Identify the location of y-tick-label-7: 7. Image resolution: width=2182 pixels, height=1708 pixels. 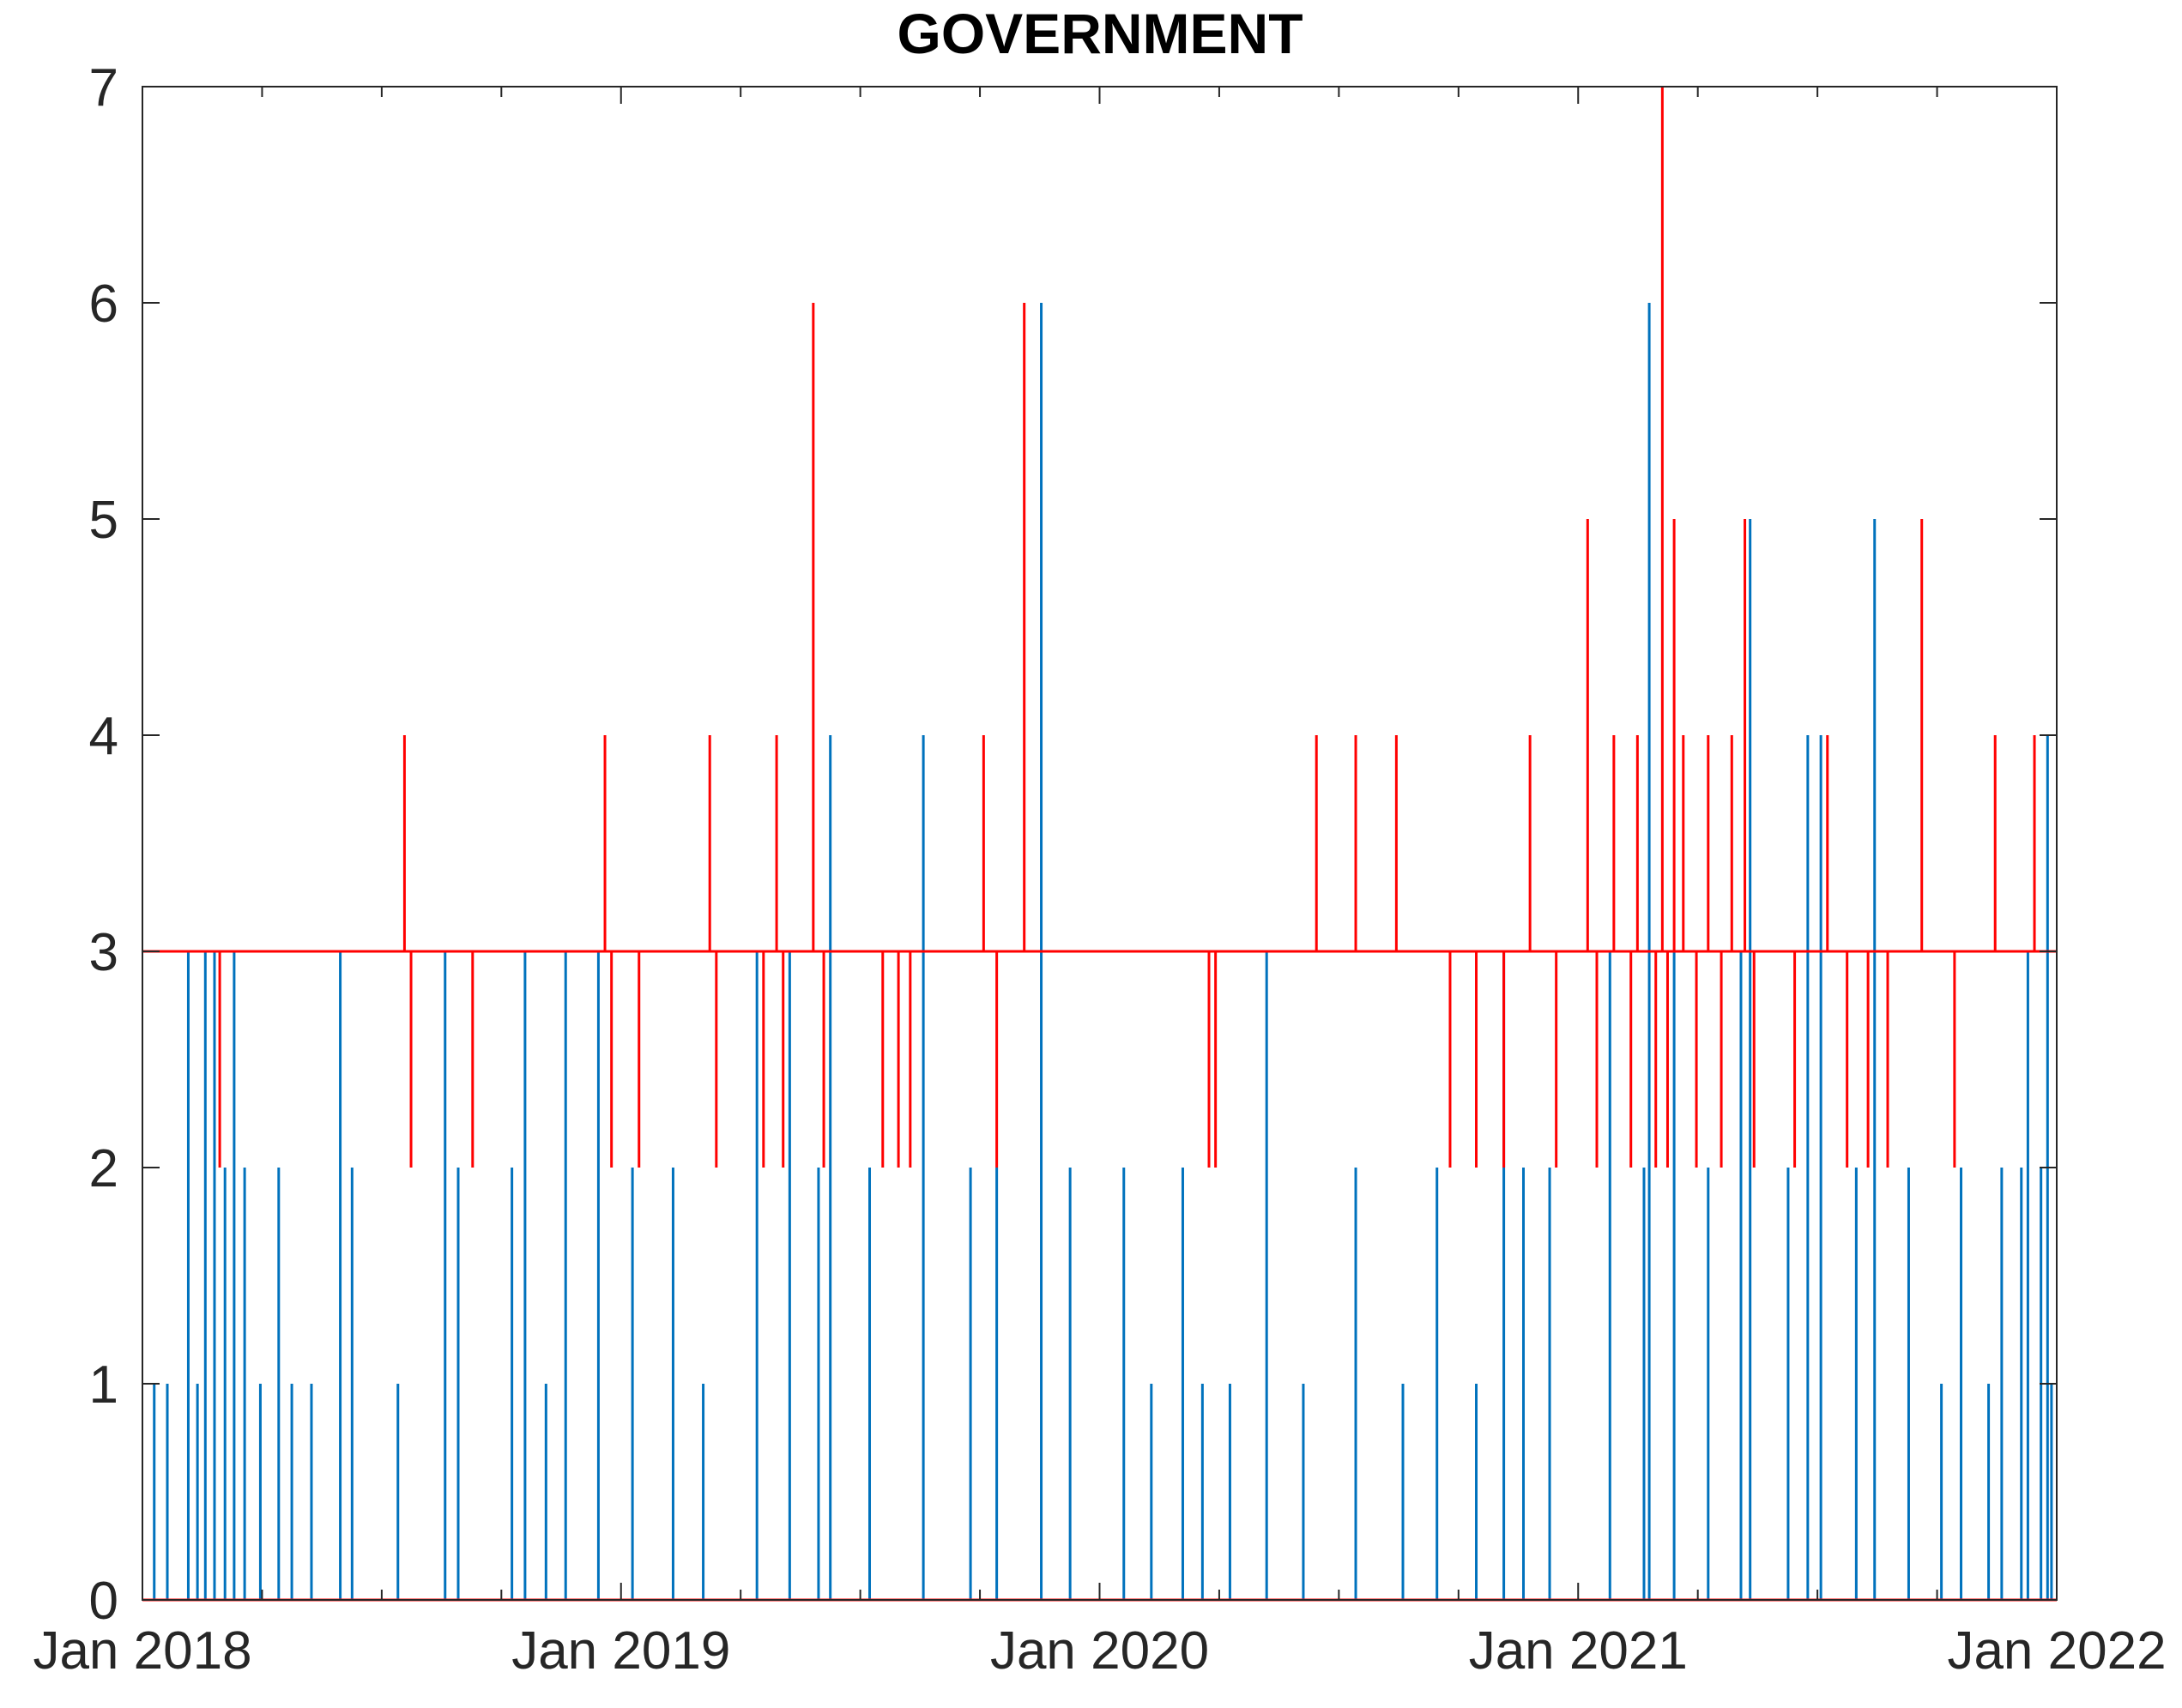
(103, 88).